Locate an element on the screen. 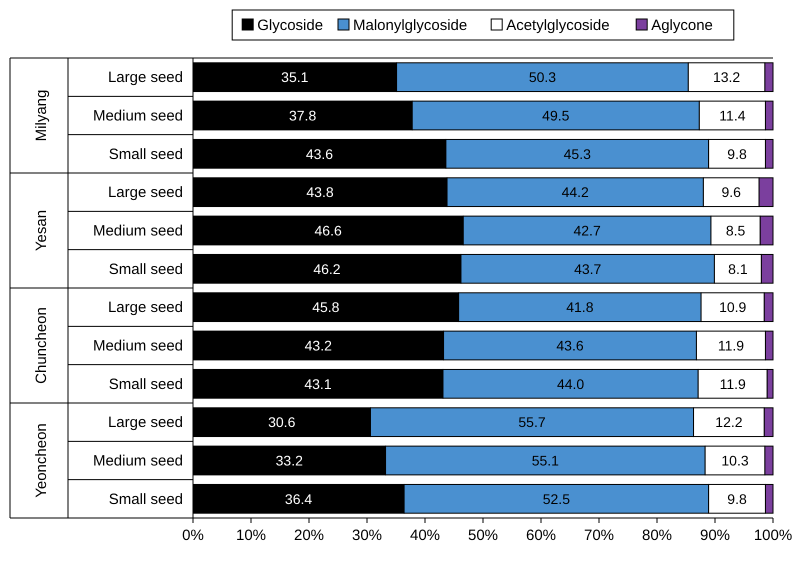 This screenshot has width=808, height=562. data-label: 42.7 is located at coordinates (587, 230).